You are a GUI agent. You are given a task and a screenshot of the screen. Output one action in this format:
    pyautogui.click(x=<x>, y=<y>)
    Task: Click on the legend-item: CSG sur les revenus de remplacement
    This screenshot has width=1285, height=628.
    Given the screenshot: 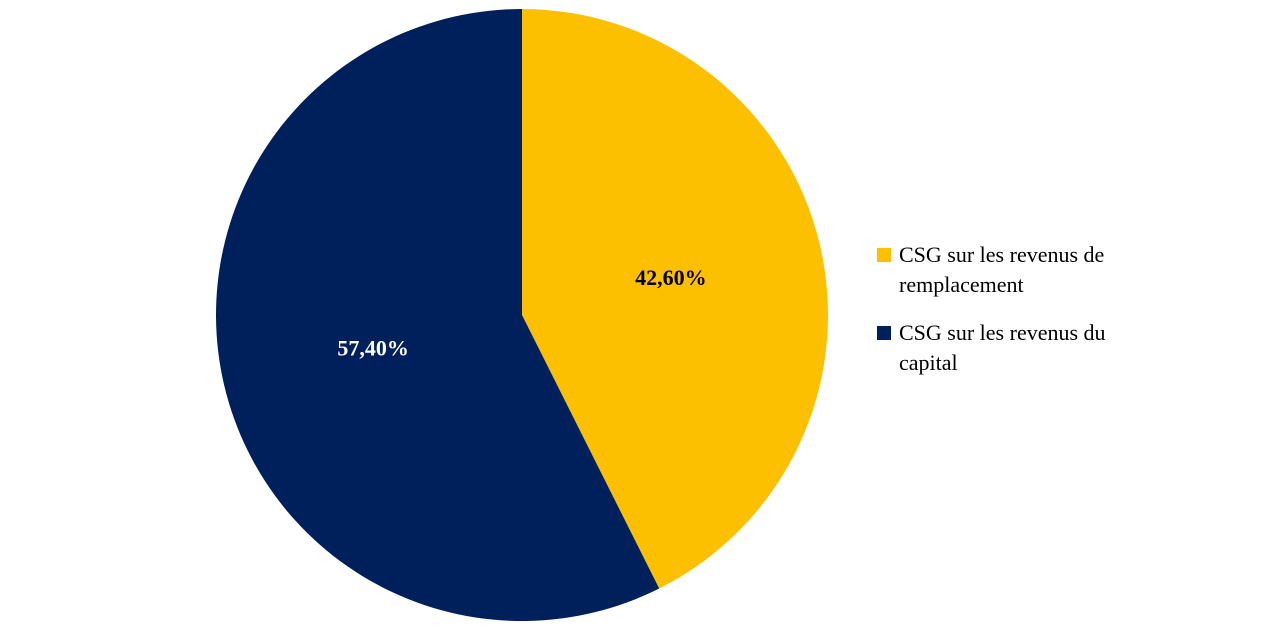 What is the action you would take?
    pyautogui.click(x=1007, y=270)
    